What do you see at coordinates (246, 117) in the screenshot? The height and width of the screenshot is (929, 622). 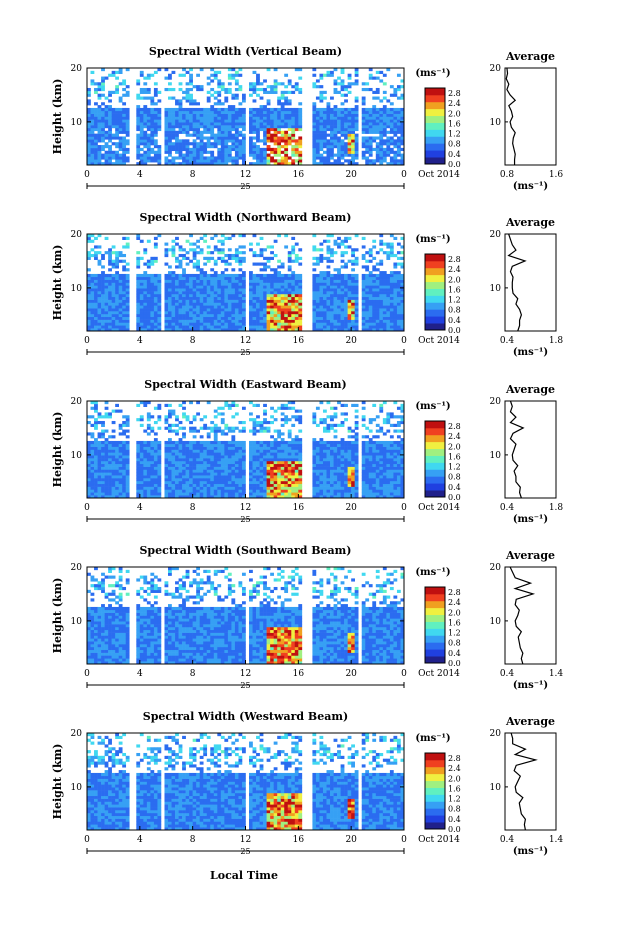 I see `heatmap-vertical` at bounding box center [246, 117].